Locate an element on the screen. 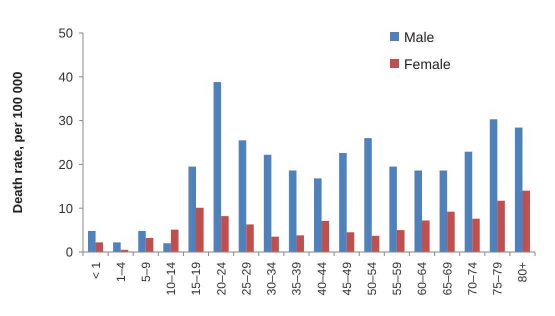  x-tick-label: 45–49 is located at coordinates (347, 279).